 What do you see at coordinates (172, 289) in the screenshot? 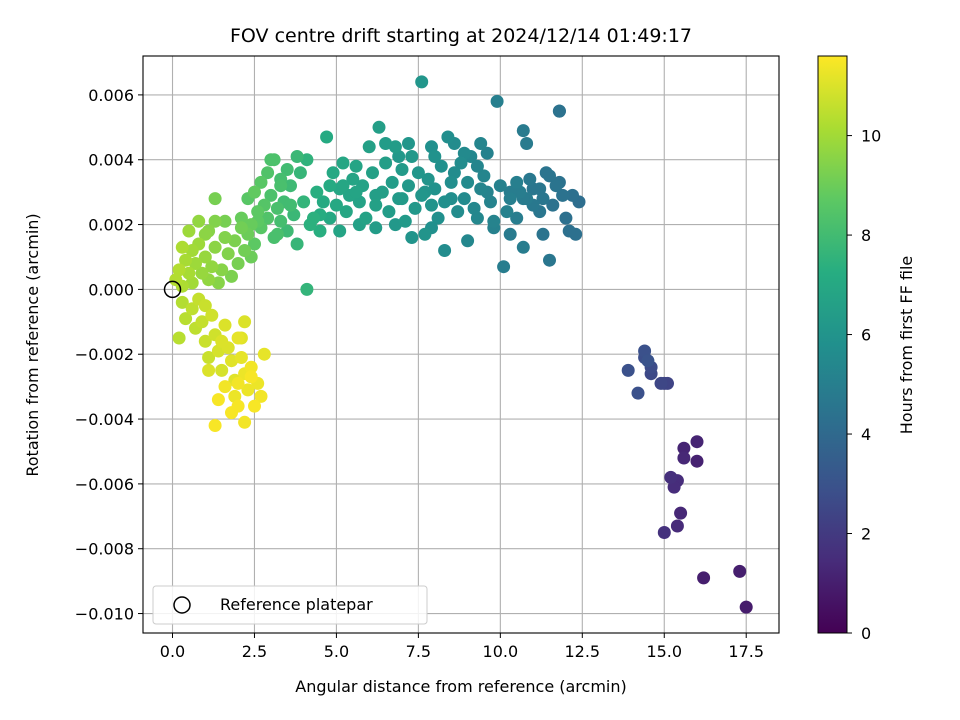
I see `reference-marker-layer` at bounding box center [172, 289].